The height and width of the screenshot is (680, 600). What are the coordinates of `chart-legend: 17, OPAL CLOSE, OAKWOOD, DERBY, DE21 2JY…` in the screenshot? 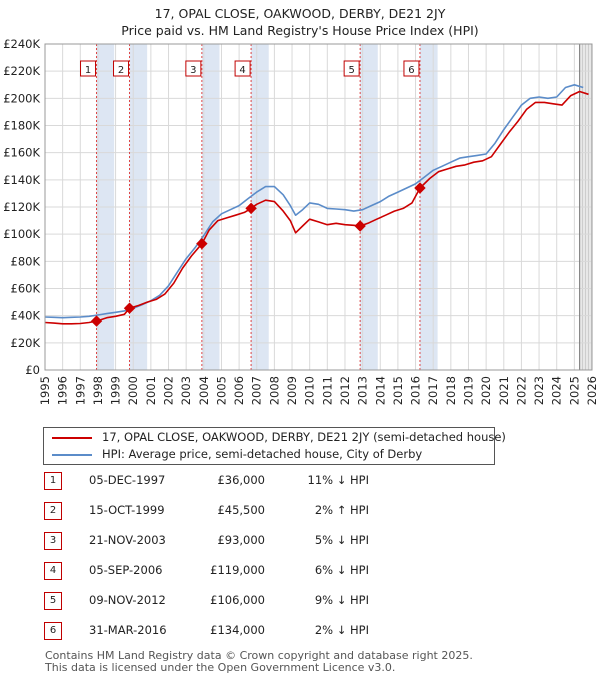 It's located at (274, 446).